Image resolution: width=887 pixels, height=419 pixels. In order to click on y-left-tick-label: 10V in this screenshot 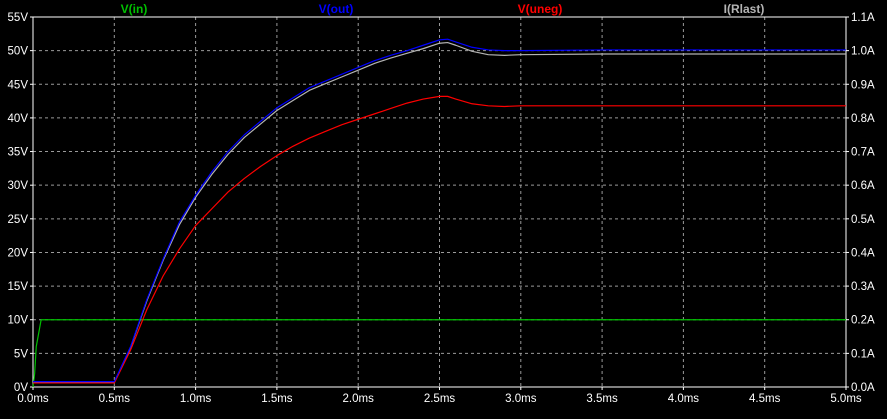, I will do `click(18, 321)`.